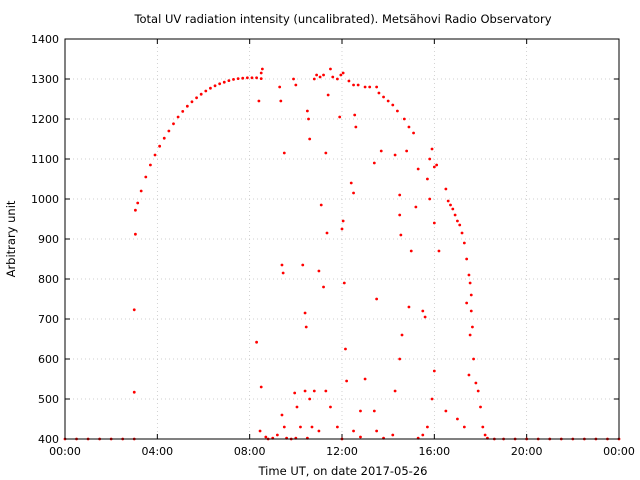 The image size is (640, 480). Describe the element at coordinates (619, 451) in the screenshot. I see `x-tick-label: 00:00` at that location.